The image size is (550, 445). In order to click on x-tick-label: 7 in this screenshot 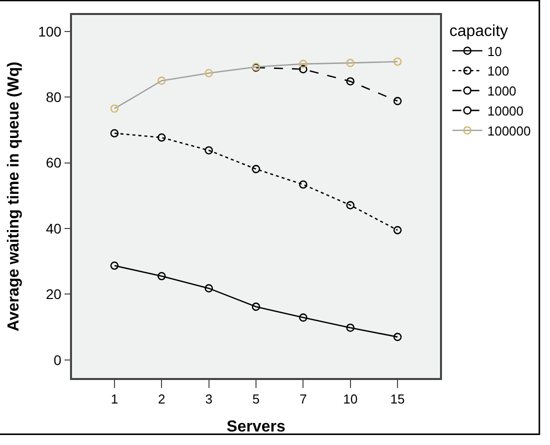, I will do `click(303, 398)`.